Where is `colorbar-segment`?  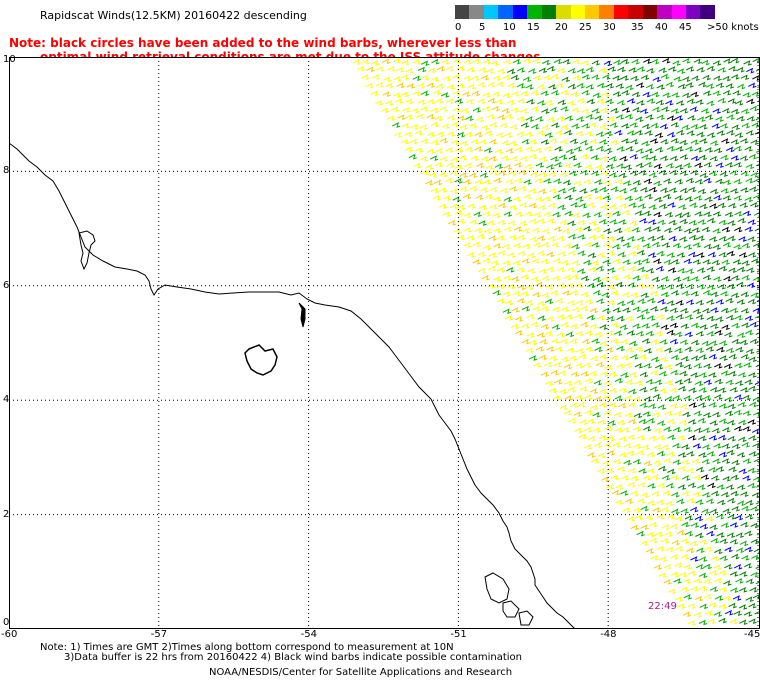
colorbar-segment is located at coordinates (563, 12).